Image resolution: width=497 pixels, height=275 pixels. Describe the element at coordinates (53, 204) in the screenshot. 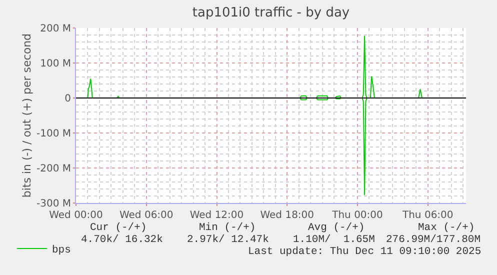

I see `y-tick-label: -300 M` at that location.